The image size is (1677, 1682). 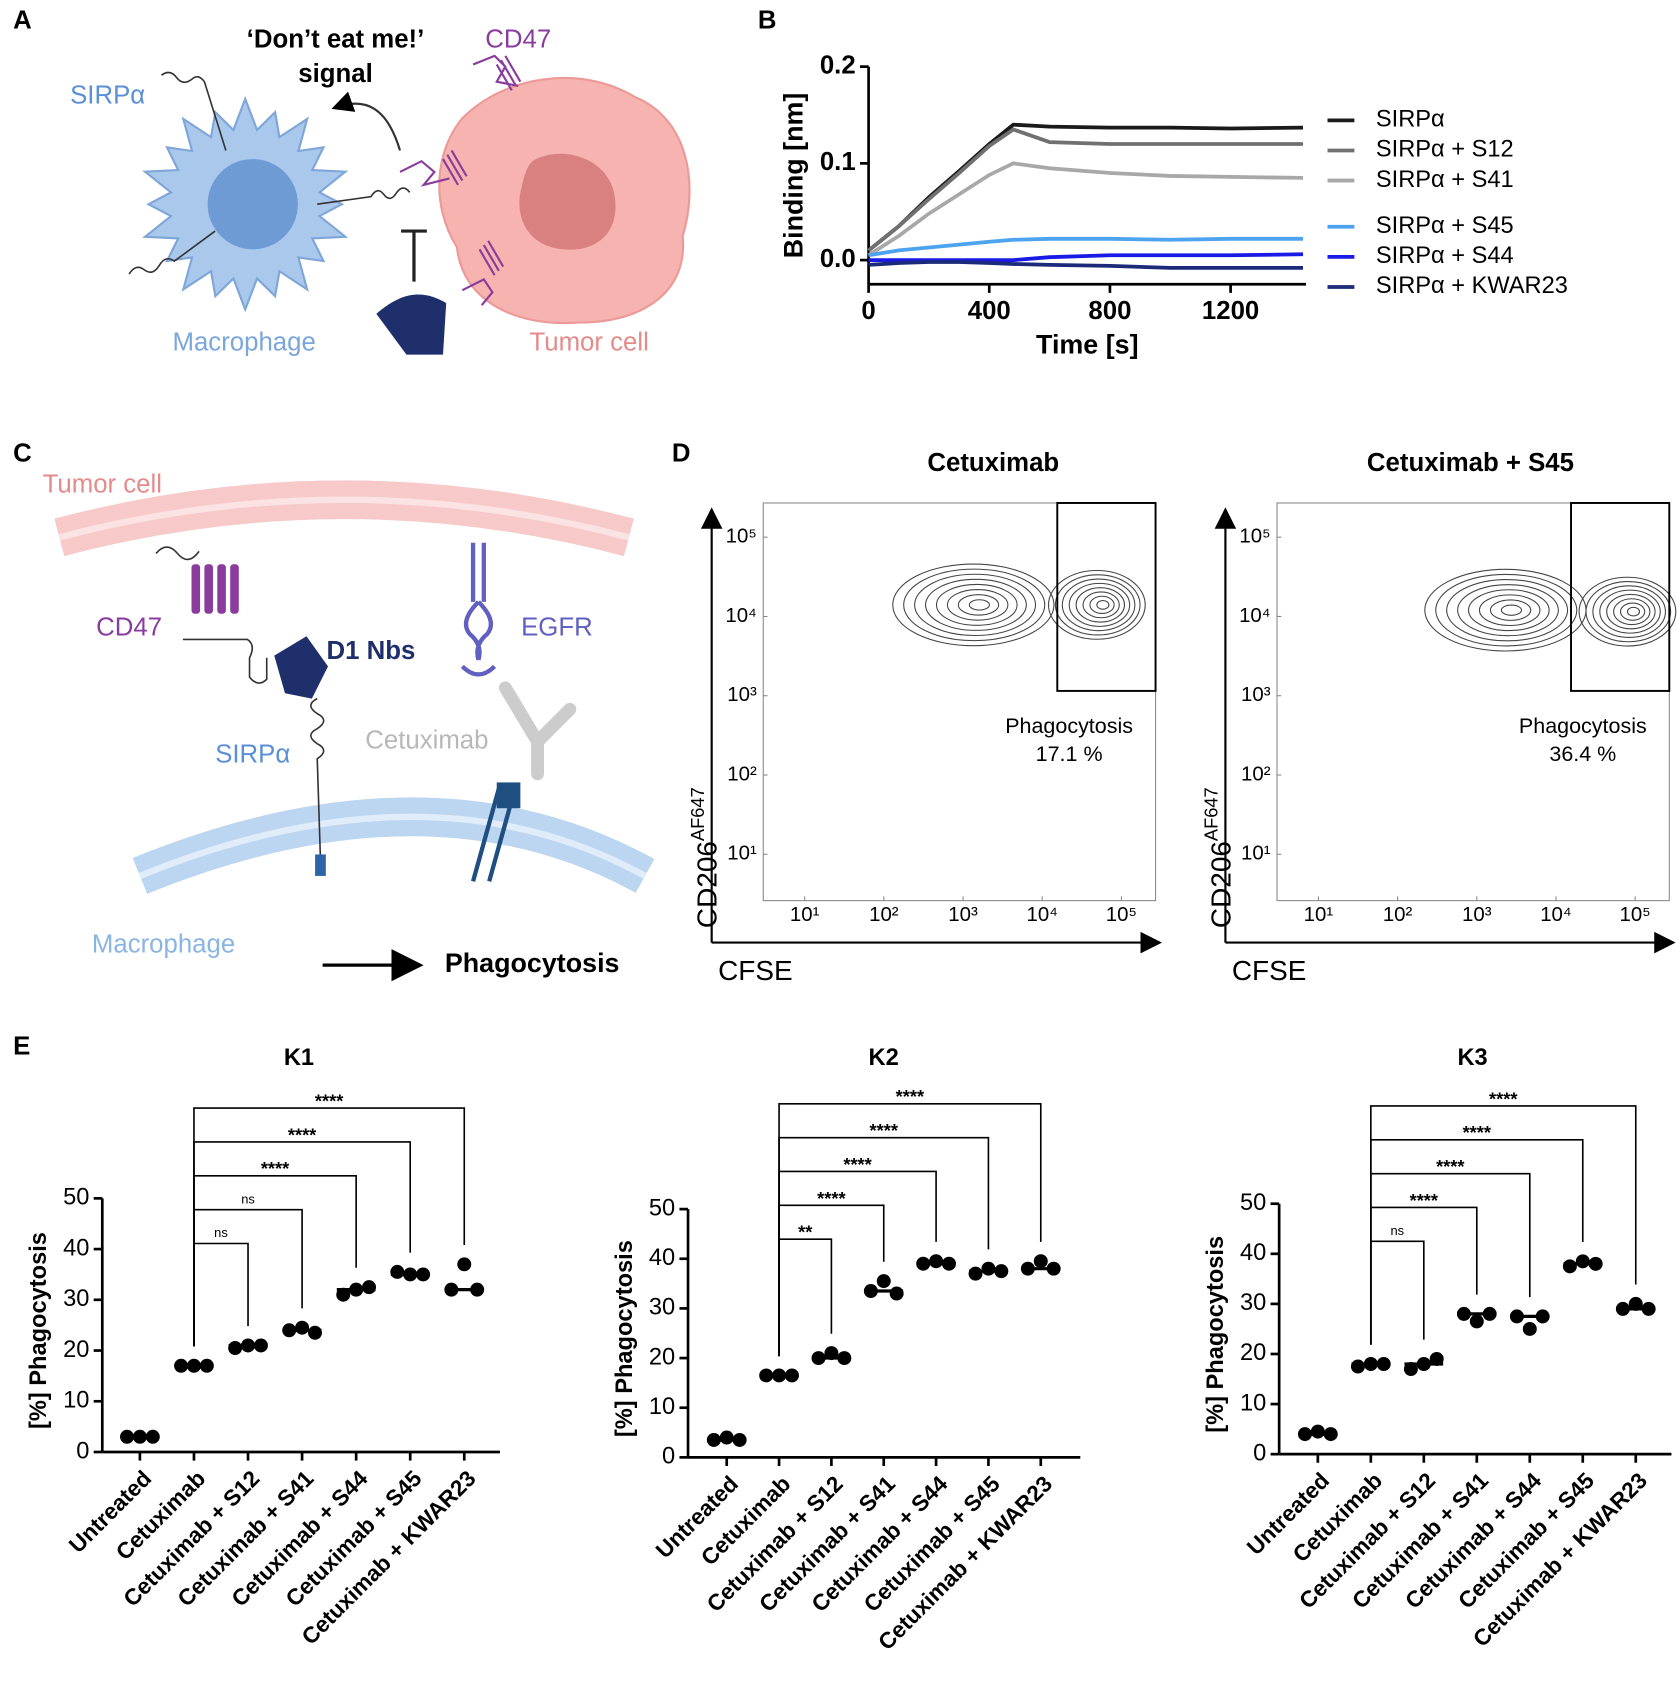 I want to click on y-tick-label: 10³, so click(x=1256, y=695).